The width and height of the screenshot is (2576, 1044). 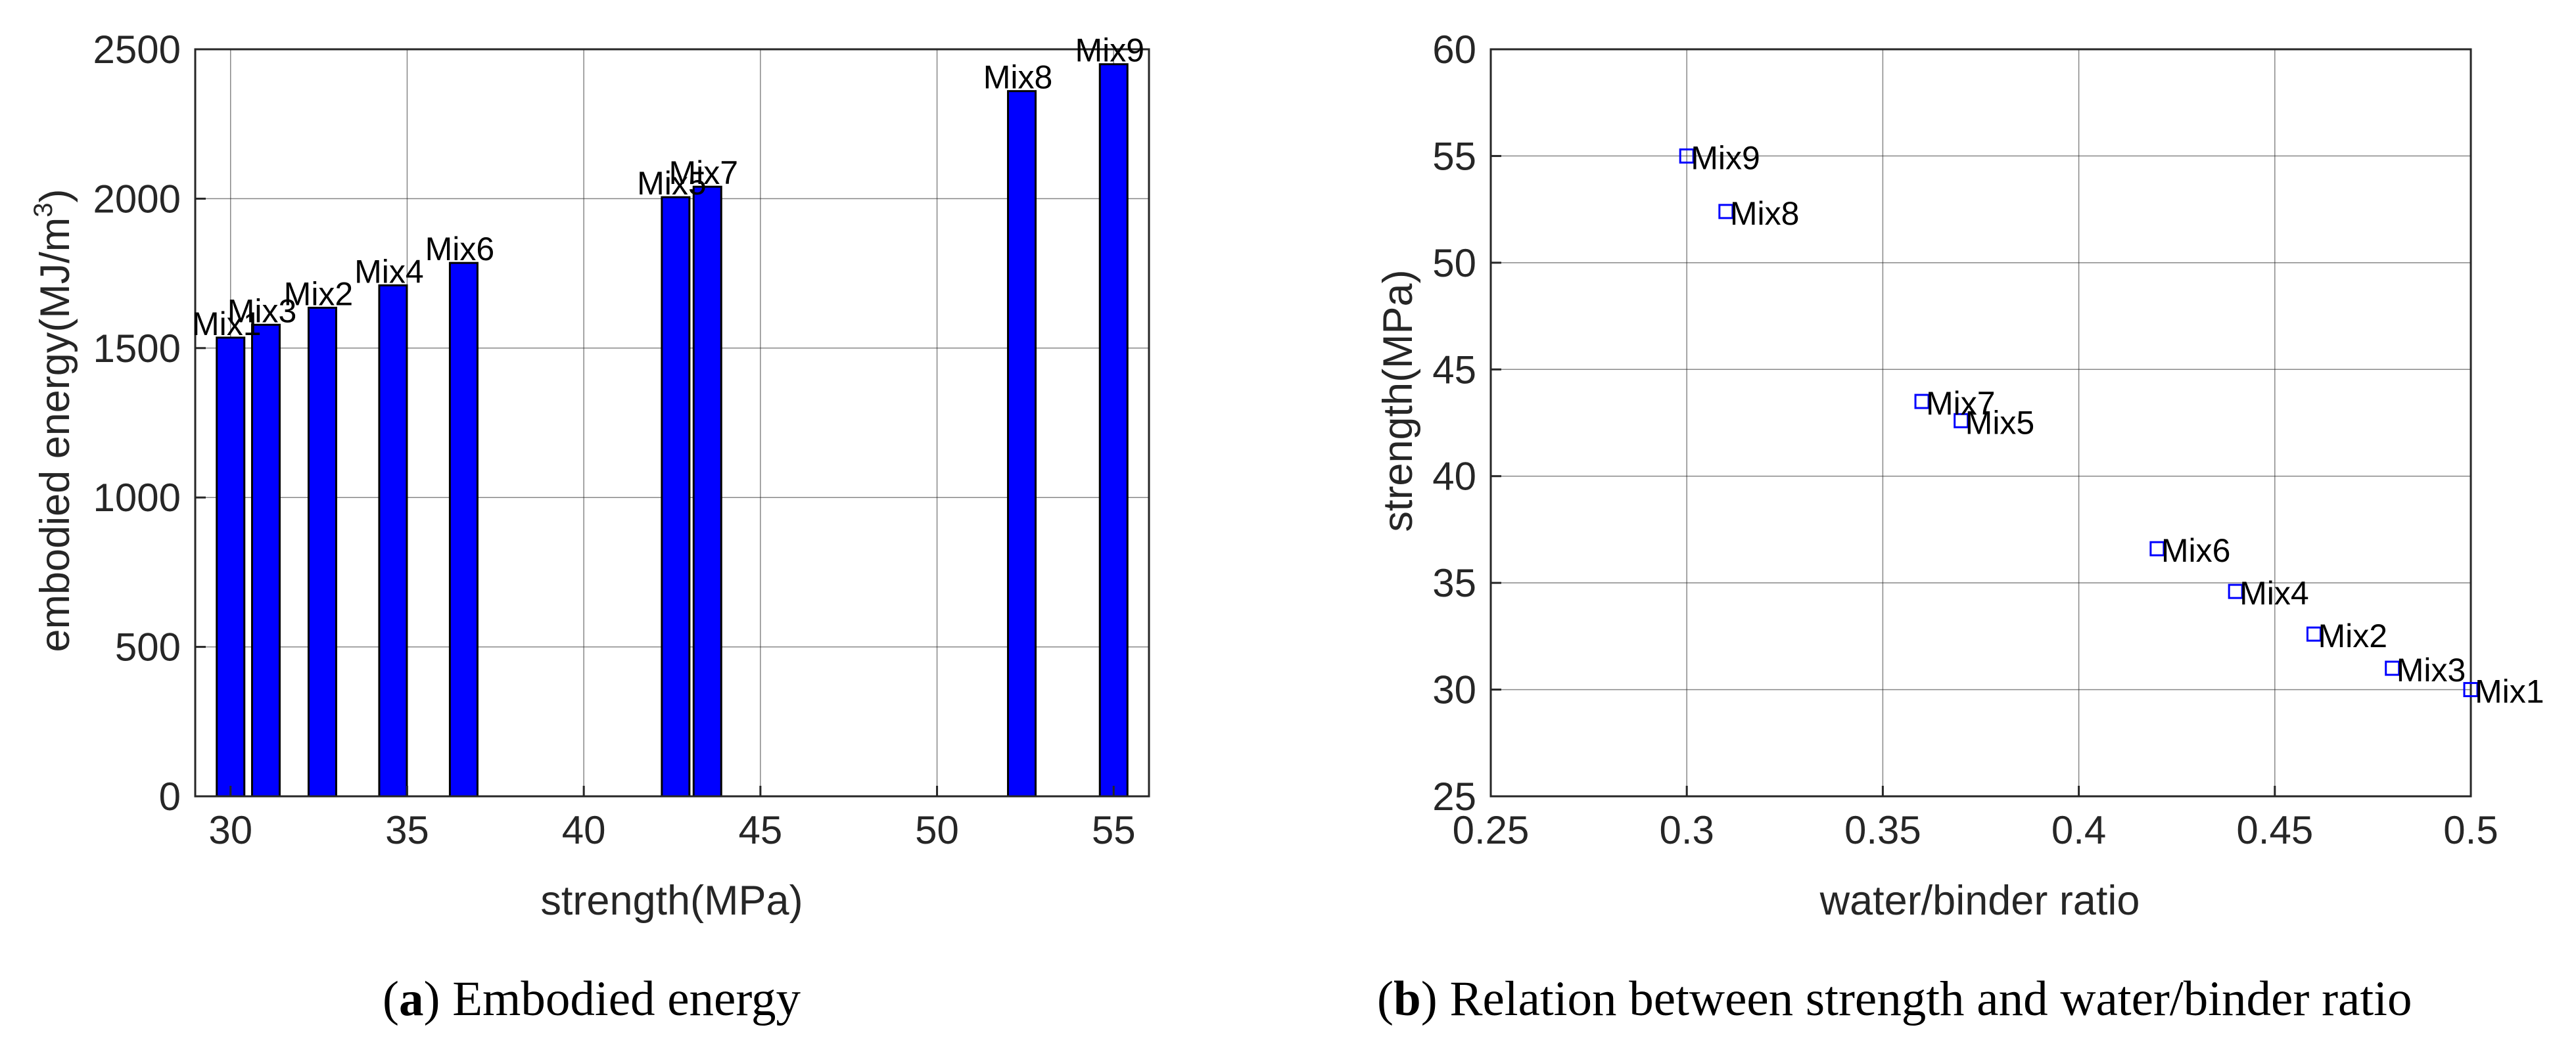 What do you see at coordinates (1454, 690) in the screenshot?
I see `y-tick-label: 30` at bounding box center [1454, 690].